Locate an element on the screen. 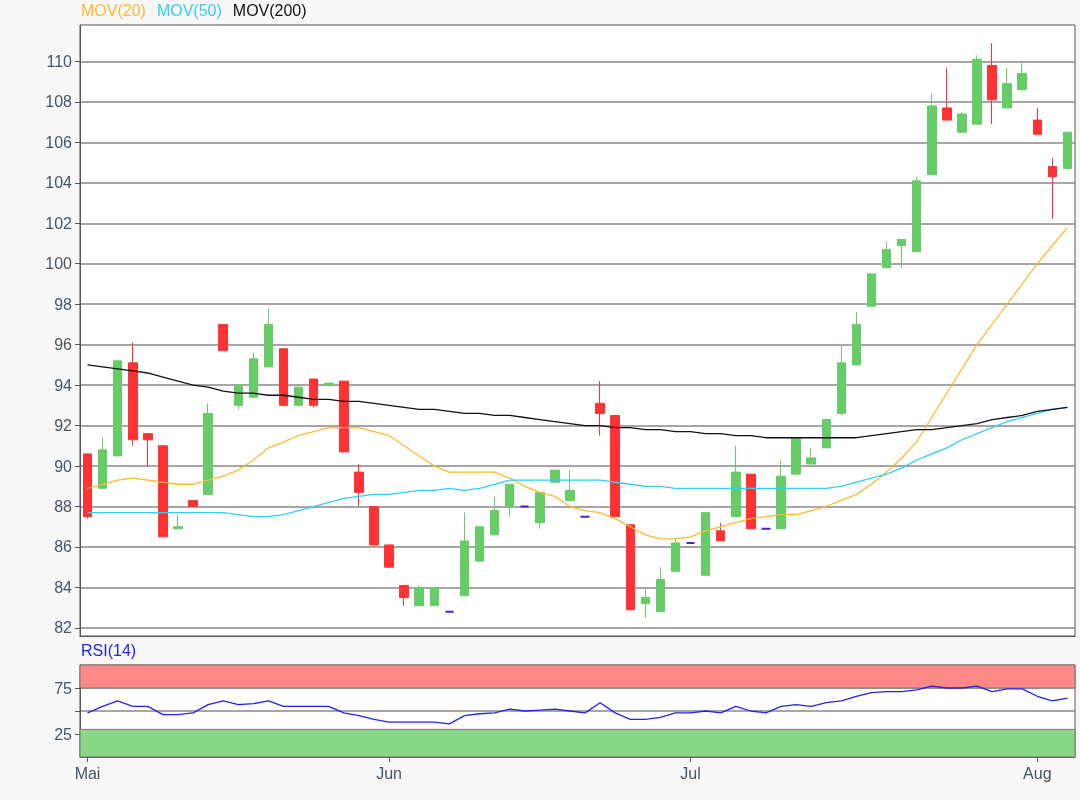  text: MOV(200) is located at coordinates (269, 10).